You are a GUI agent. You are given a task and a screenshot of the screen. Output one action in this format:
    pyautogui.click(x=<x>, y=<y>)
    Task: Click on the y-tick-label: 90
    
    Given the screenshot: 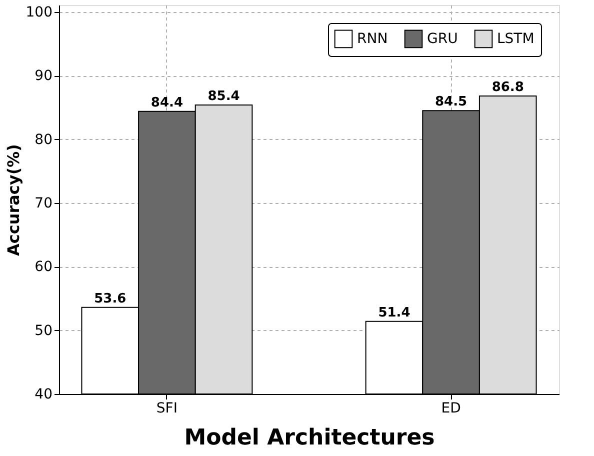 What is the action you would take?
    pyautogui.click(x=43, y=76)
    